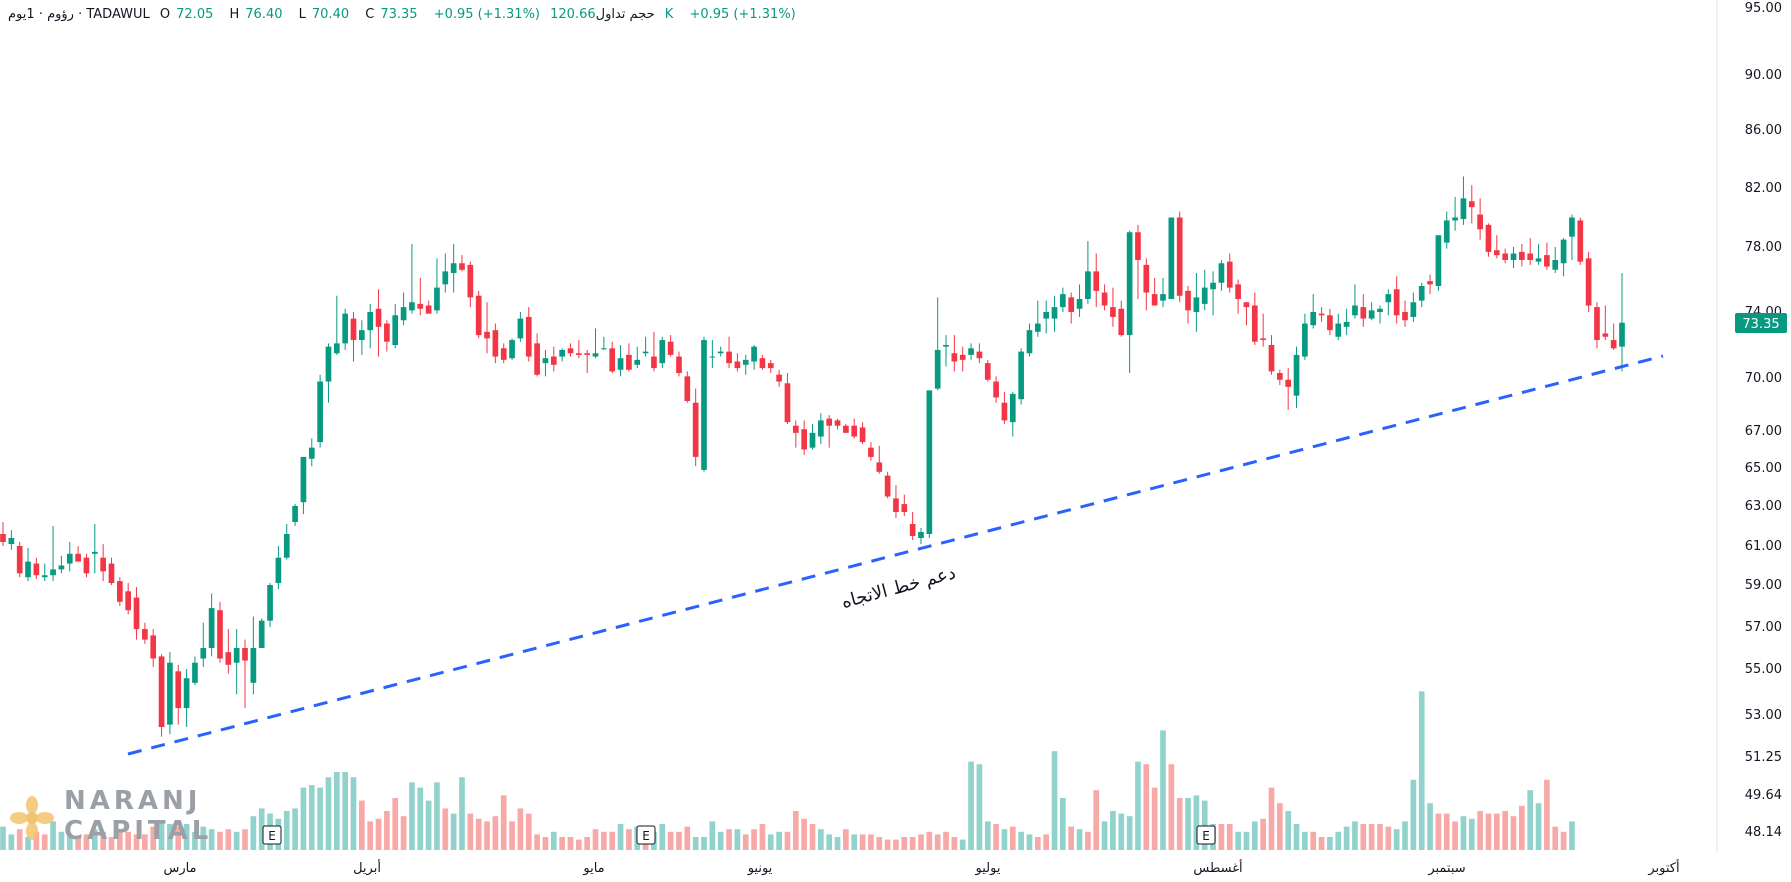  What do you see at coordinates (1763, 627) in the screenshot?
I see `y-tick-label: 57.00` at bounding box center [1763, 627].